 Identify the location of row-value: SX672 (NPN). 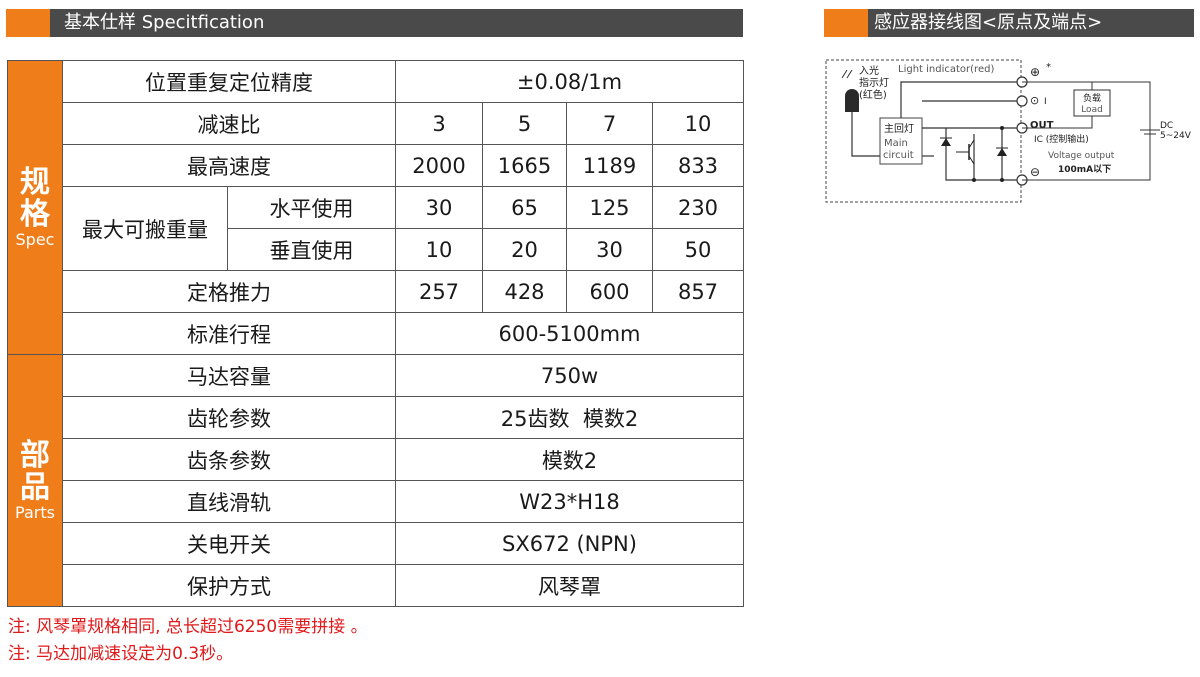
(569, 543).